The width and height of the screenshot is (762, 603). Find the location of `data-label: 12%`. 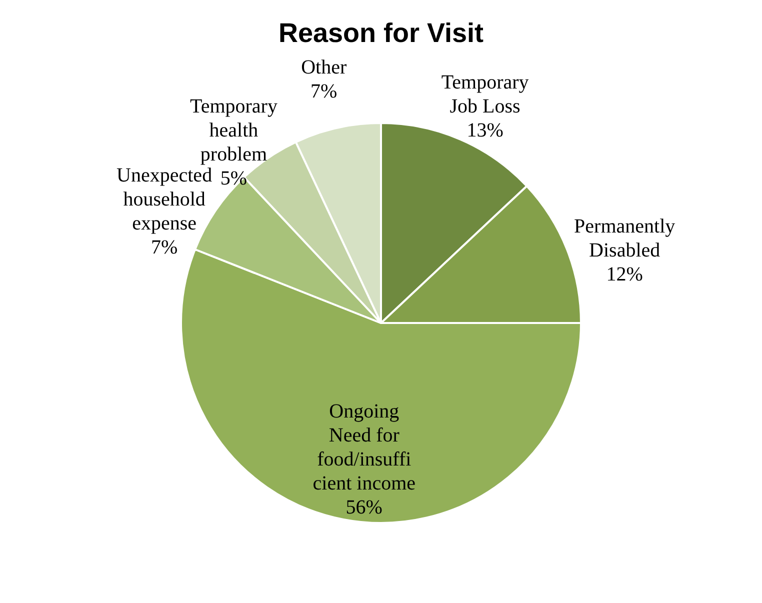

data-label: 12% is located at coordinates (624, 275).